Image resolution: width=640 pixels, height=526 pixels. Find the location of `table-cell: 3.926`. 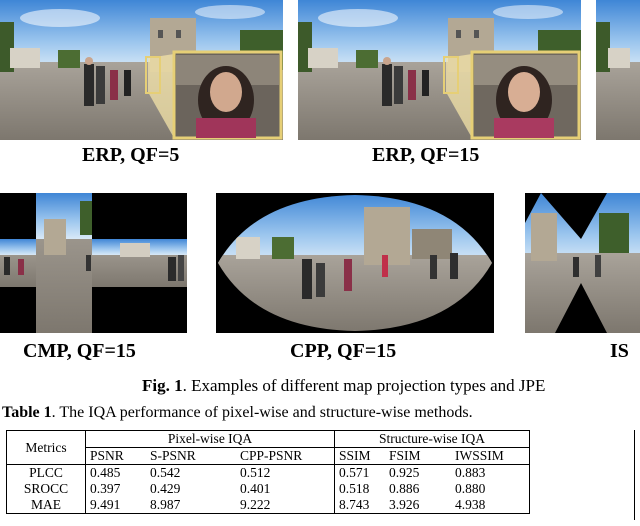

table-cell: 3.926 is located at coordinates (418, 505).